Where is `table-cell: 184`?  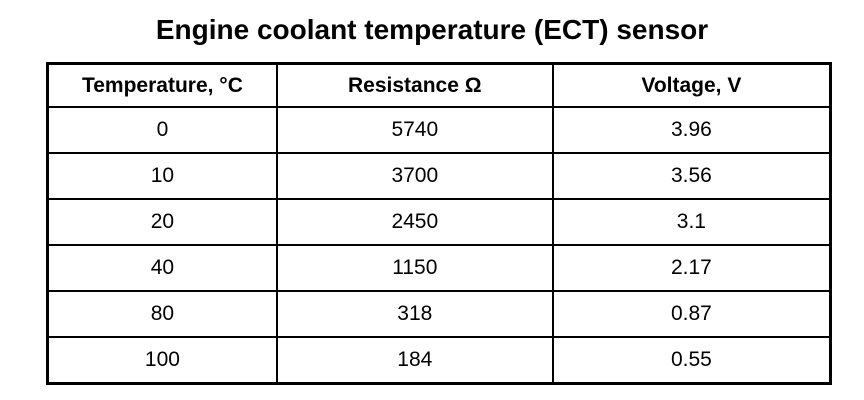 table-cell: 184 is located at coordinates (414, 360).